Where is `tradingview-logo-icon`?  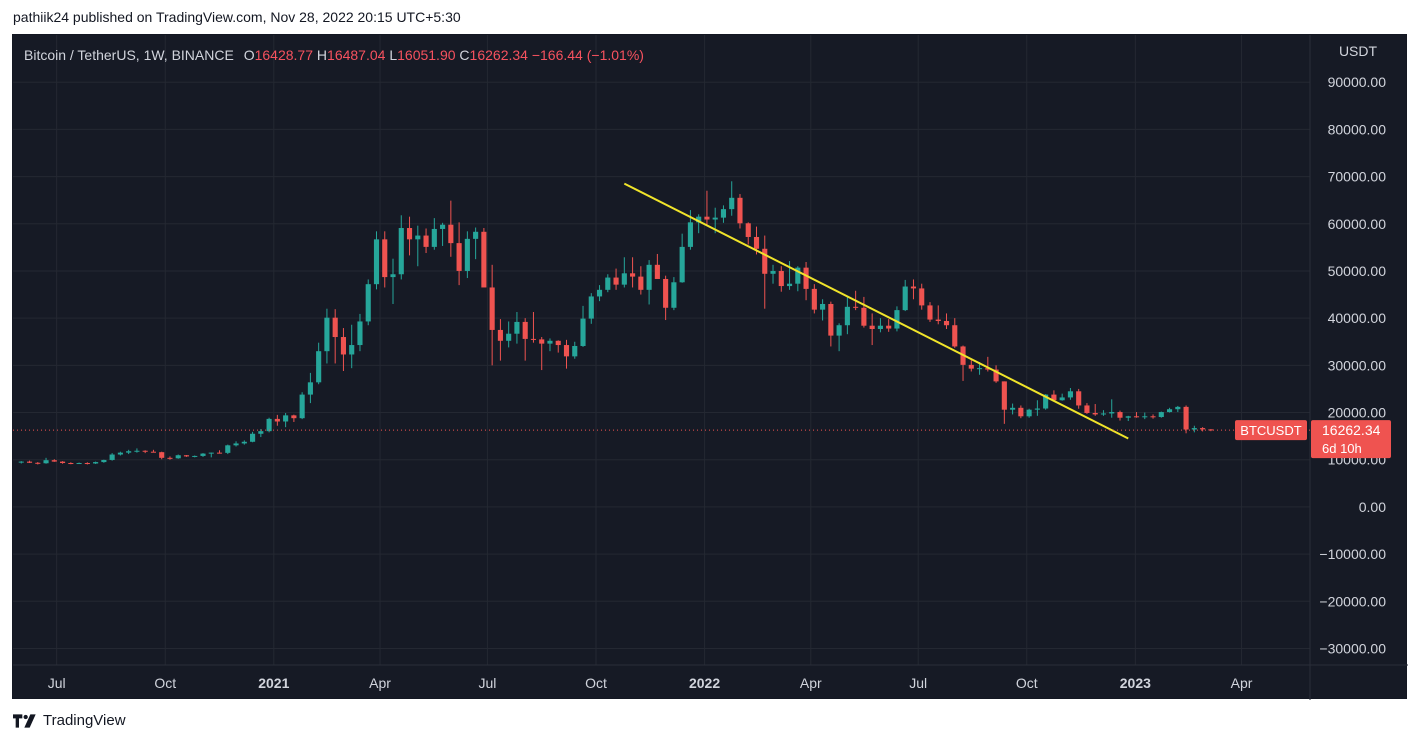
tradingview-logo-icon is located at coordinates (24, 720).